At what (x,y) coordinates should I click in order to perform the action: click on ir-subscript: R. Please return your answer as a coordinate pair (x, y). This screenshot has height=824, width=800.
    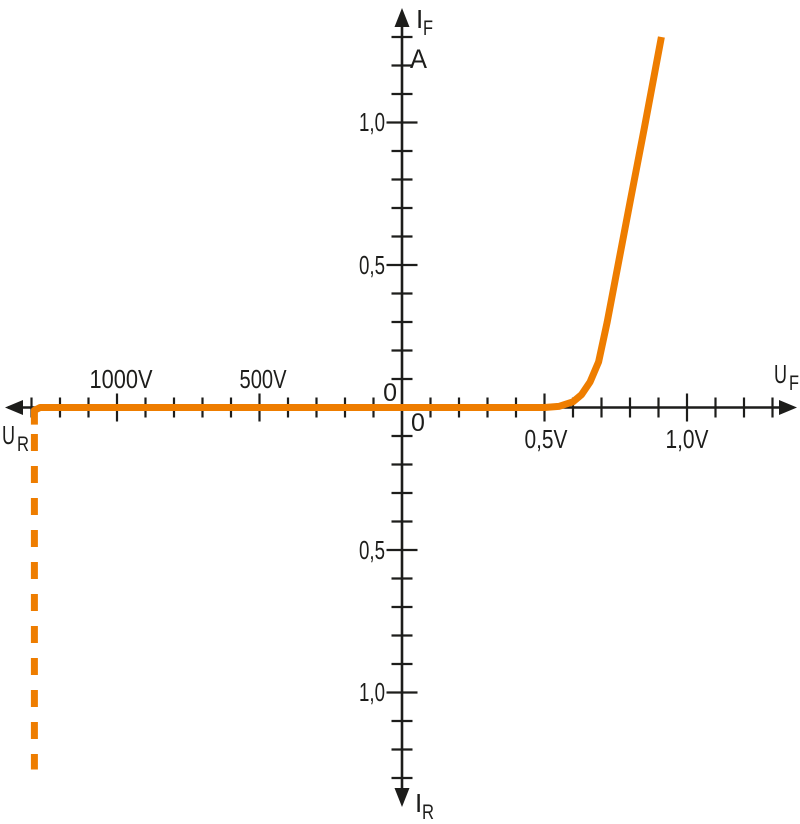
    Looking at the image, I should click on (428, 812).